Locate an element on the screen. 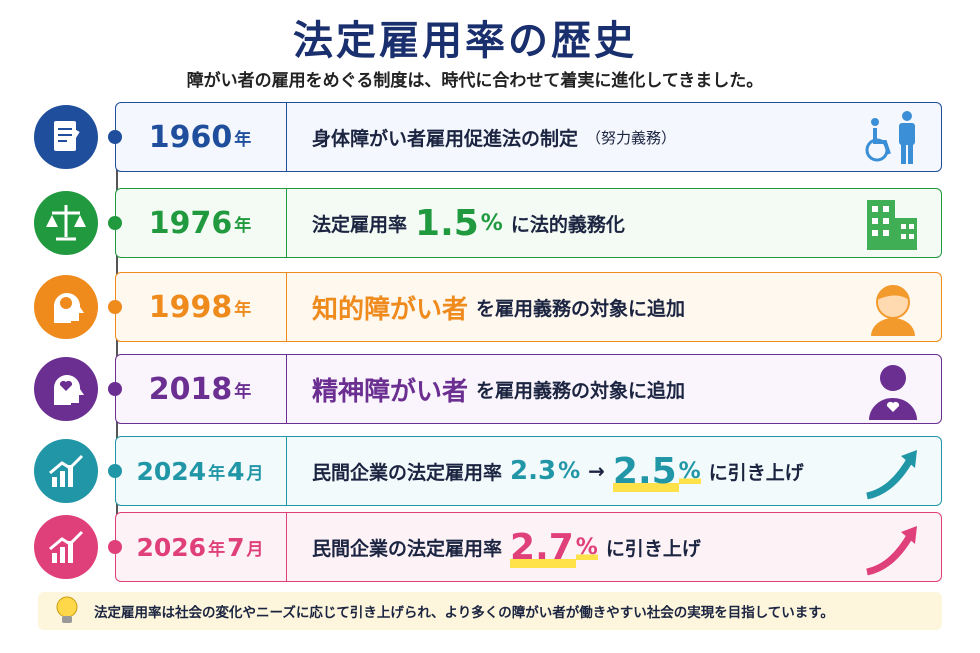 The width and height of the screenshot is (980, 653). timeline-row: 1998 年知的障がい者 を雇用義務の対象に追加 is located at coordinates (488, 307).